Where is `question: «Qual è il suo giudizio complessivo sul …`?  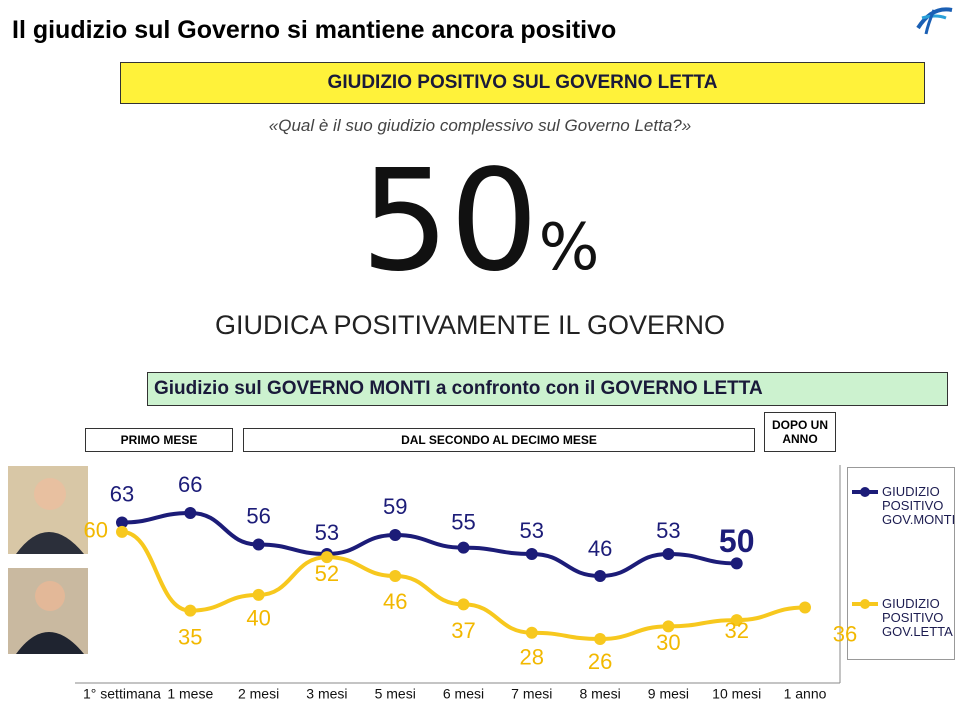
question: «Qual è il suo giudizio complessivo sul … is located at coordinates (480, 125).